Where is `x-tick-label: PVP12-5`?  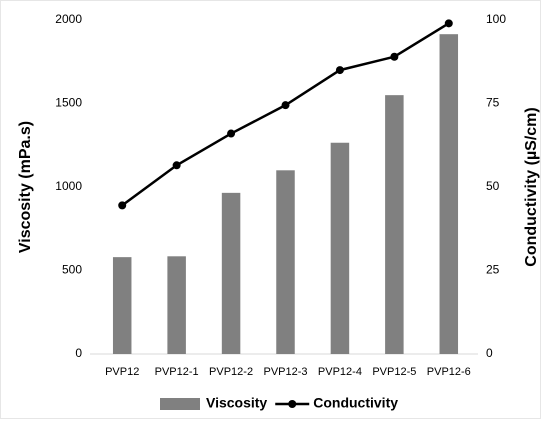 x-tick-label: PVP12-5 is located at coordinates (394, 372).